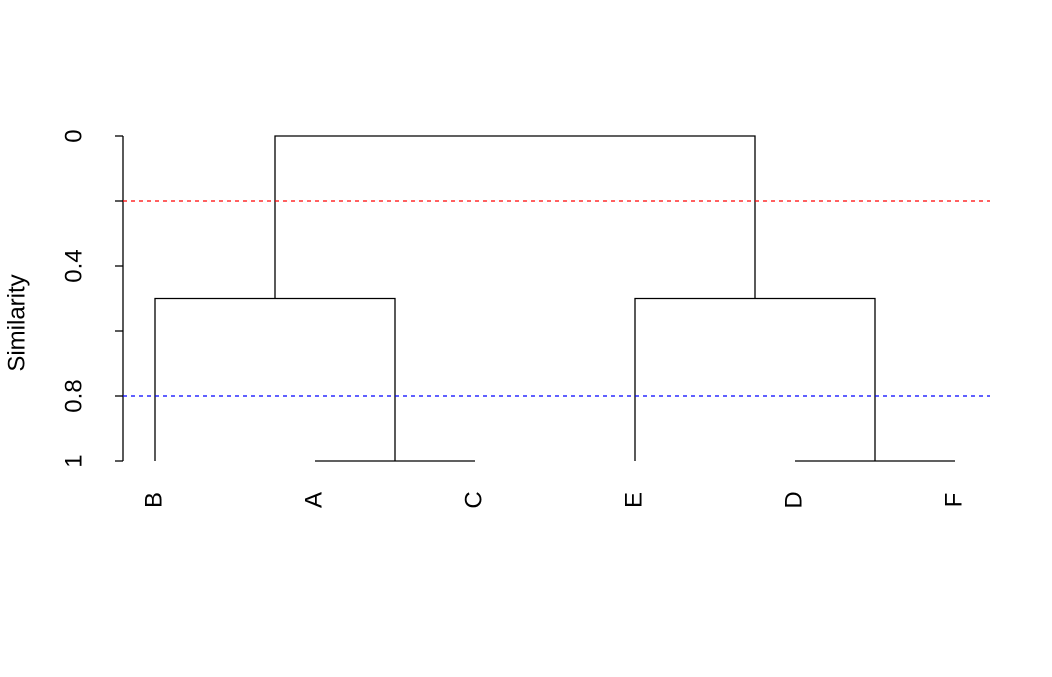  I want to click on leaf-label: E, so click(633, 500).